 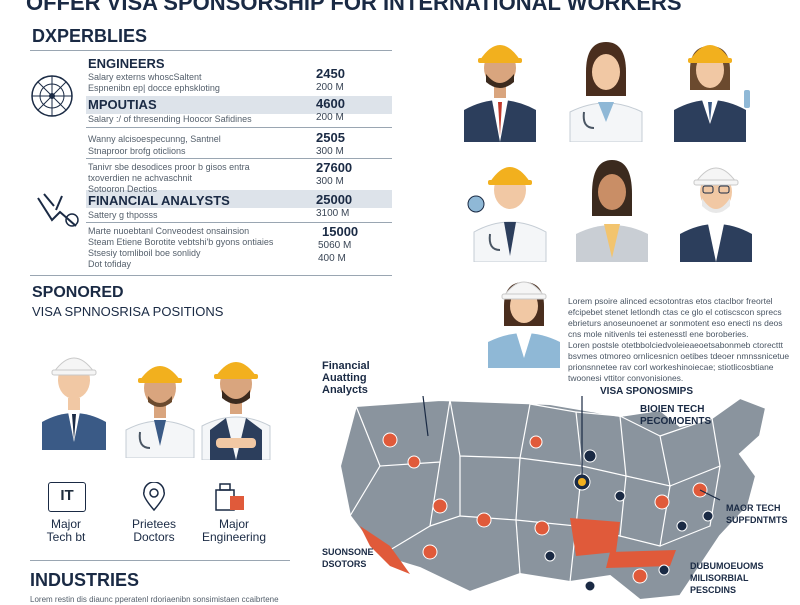 I want to click on map-label-sponsored: SUONSONE DSOTORS, so click(x=348, y=558).